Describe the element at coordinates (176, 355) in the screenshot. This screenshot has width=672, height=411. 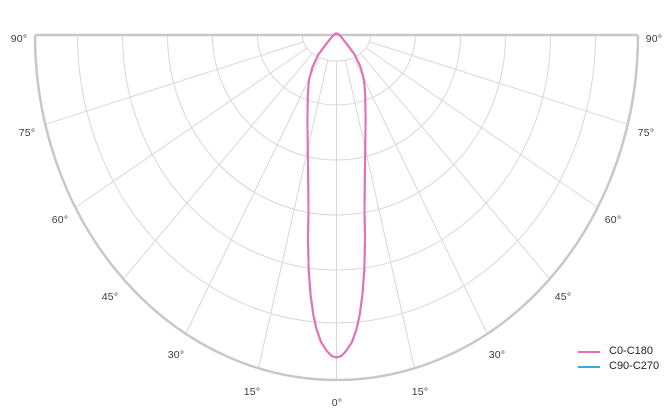
I see `angle-tick-left-30: 30°` at that location.